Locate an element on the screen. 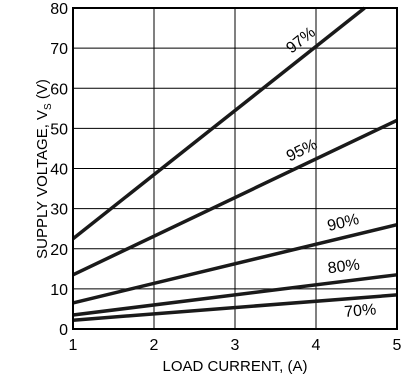  y-axis-title-main: SUPPLY VOLTAGE, V is located at coordinates (42, 184).